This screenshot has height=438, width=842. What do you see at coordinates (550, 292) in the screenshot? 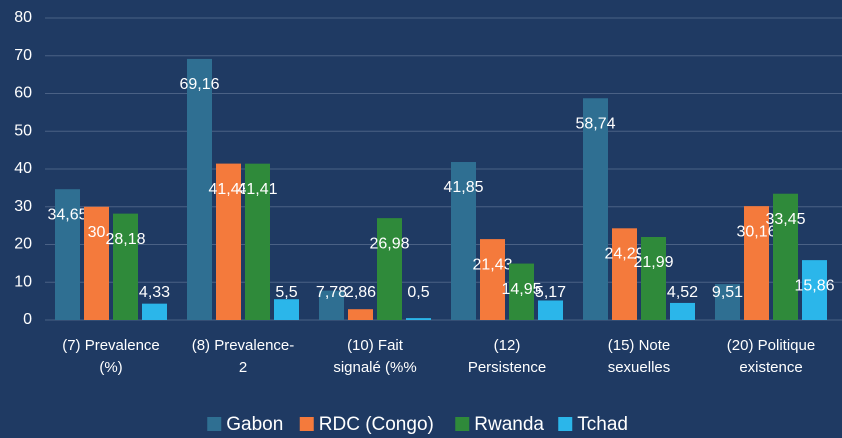
I see `data-label: 5,17` at bounding box center [550, 292].